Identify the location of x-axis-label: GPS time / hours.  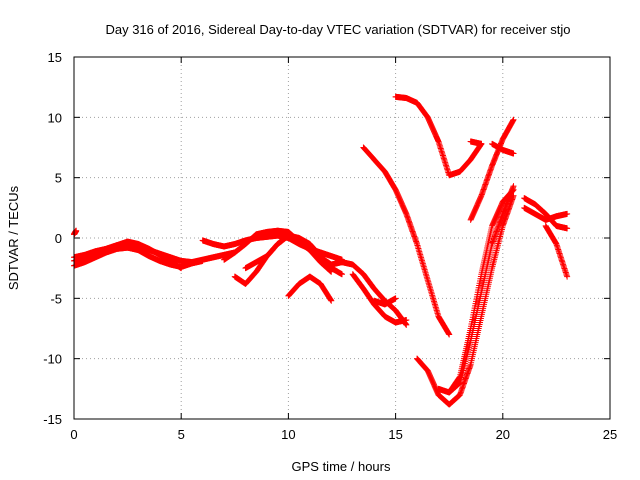
(341, 466).